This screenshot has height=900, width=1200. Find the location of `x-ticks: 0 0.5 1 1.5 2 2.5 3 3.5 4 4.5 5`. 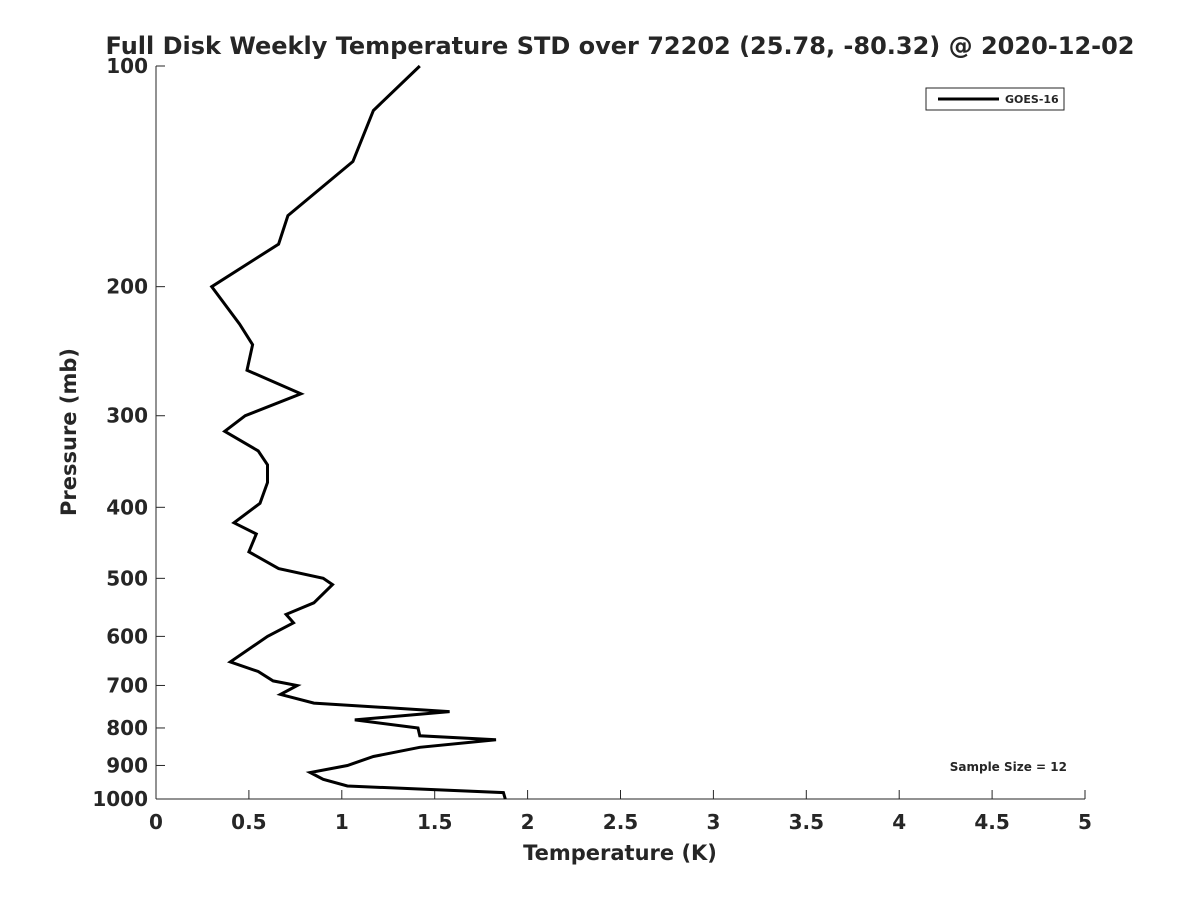

x-ticks: 0 0.5 1 1.5 2 2.5 3 3.5 4 4.5 5 is located at coordinates (620, 812).